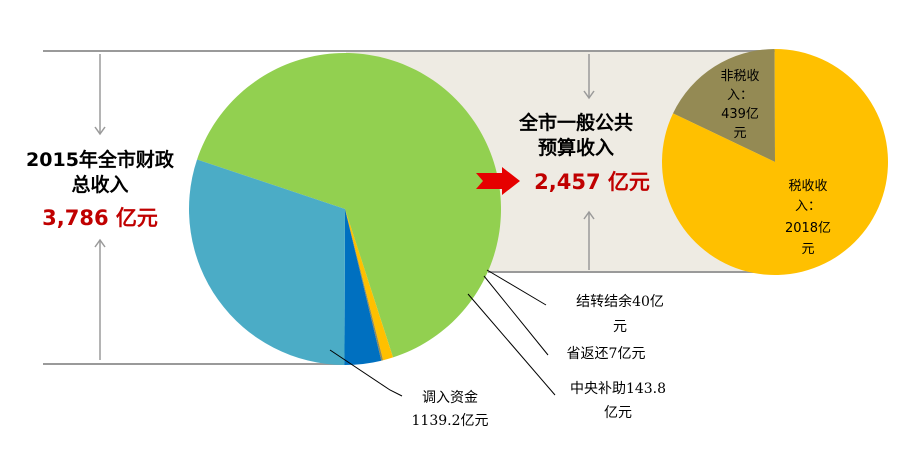  I want to click on total-value: 3,786 亿元, so click(100, 218).